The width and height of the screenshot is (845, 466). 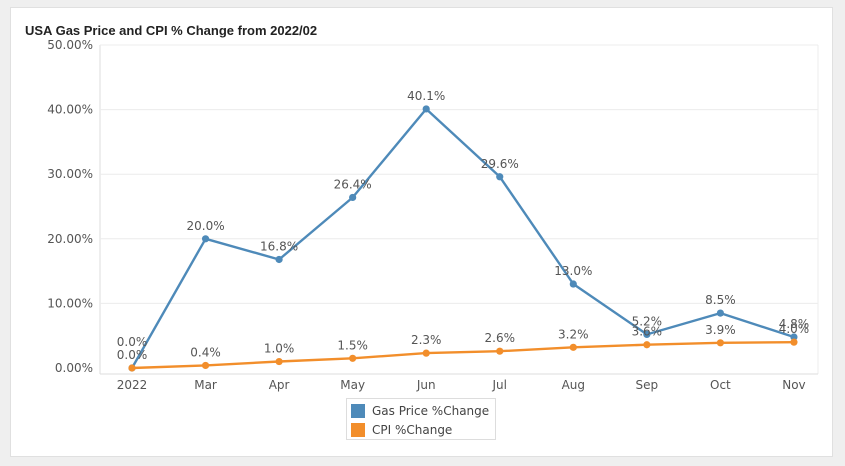 What do you see at coordinates (462, 355) in the screenshot?
I see `series-line-cpi` at bounding box center [462, 355].